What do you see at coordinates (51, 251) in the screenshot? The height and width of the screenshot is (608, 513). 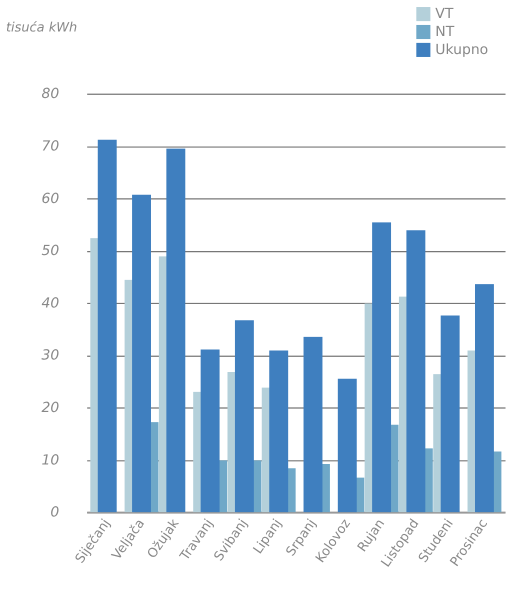 I see `y-tick-label: 50` at bounding box center [51, 251].